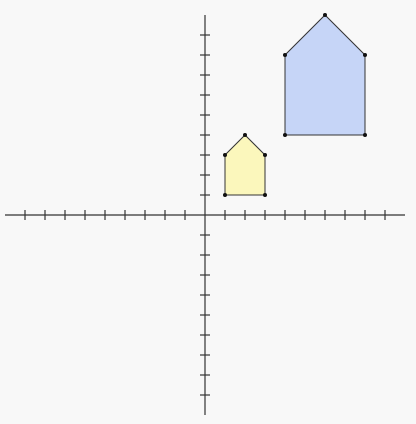 This screenshot has height=424, width=416. What do you see at coordinates (325, 75) in the screenshot?
I see `large-pentagon` at bounding box center [325, 75].